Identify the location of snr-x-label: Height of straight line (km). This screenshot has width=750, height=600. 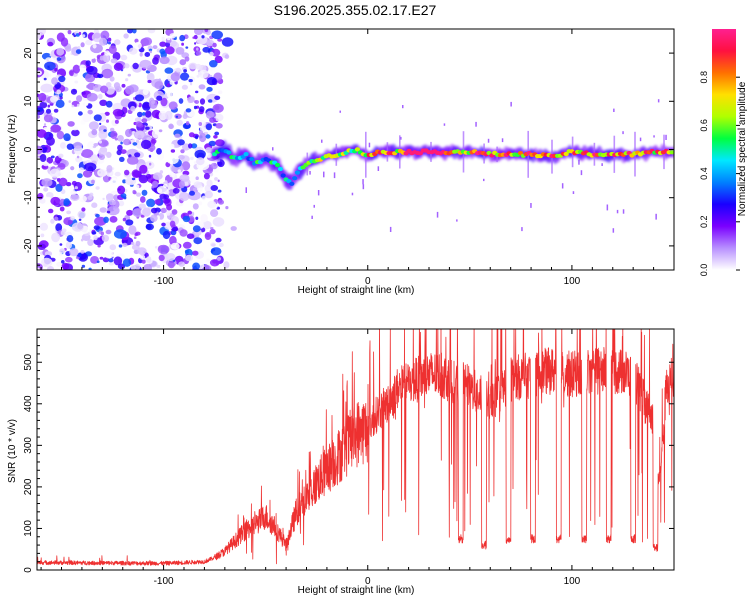
(356, 590).